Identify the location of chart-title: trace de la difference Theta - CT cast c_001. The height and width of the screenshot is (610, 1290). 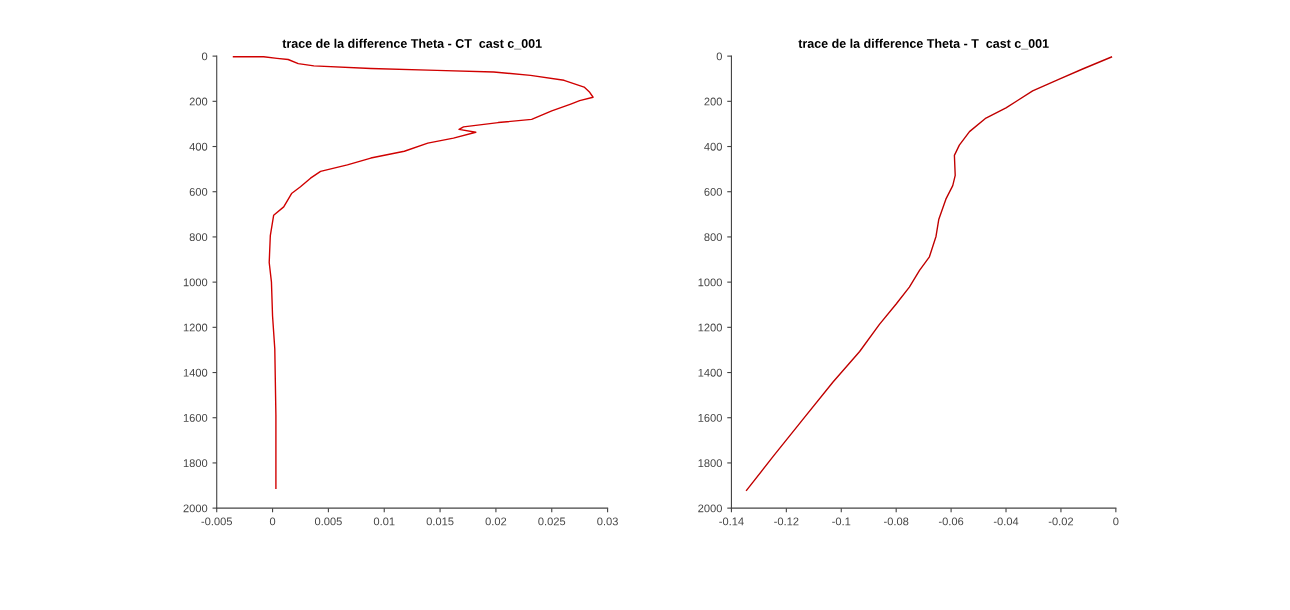
(412, 44).